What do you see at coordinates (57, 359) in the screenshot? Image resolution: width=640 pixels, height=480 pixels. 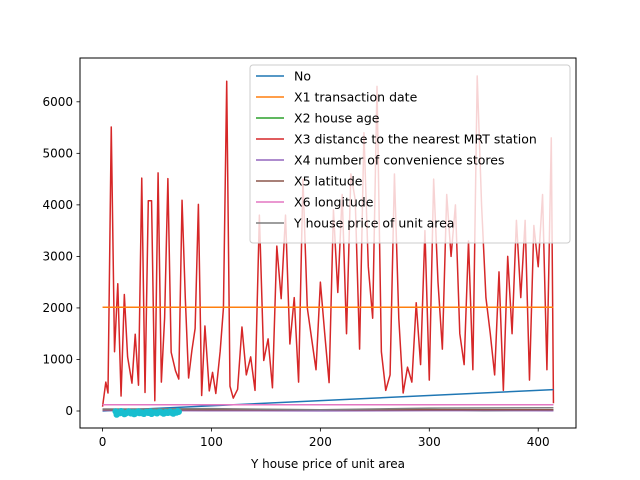 I see `y-tick-label: 1000` at bounding box center [57, 359].